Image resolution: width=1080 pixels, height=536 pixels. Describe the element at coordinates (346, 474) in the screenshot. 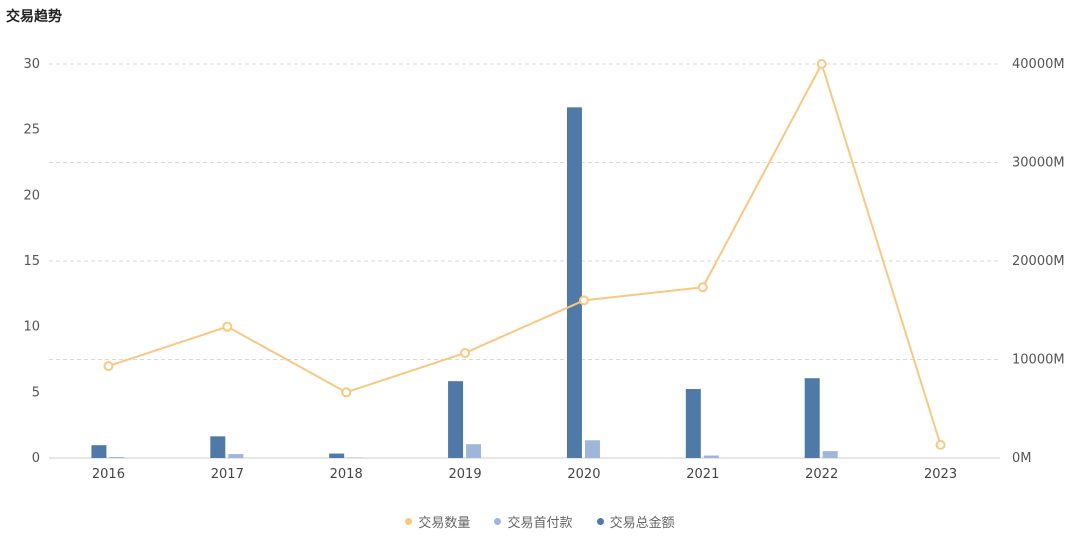

I see `x-axis-tick-label: 2018` at that location.